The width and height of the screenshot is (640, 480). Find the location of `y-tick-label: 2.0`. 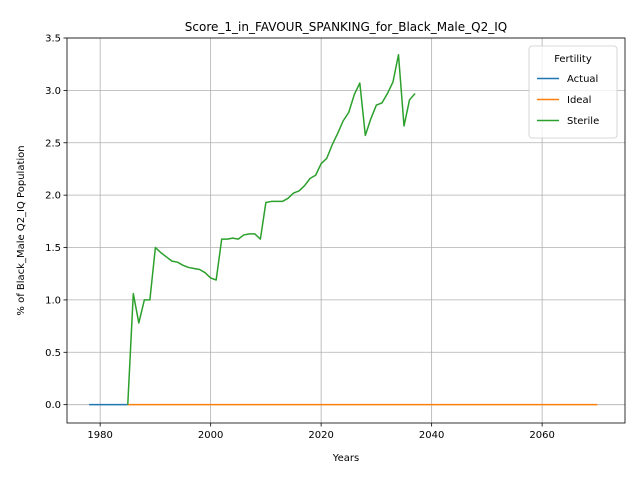

y-tick-label: 2.0 is located at coordinates (53, 196).